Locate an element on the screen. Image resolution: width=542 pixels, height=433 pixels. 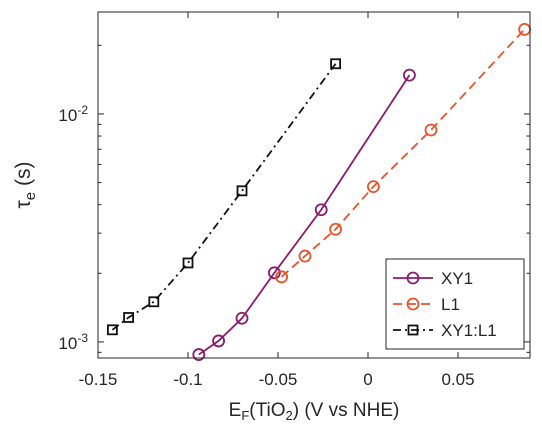
legend-label: XY1 is located at coordinates (457, 278).